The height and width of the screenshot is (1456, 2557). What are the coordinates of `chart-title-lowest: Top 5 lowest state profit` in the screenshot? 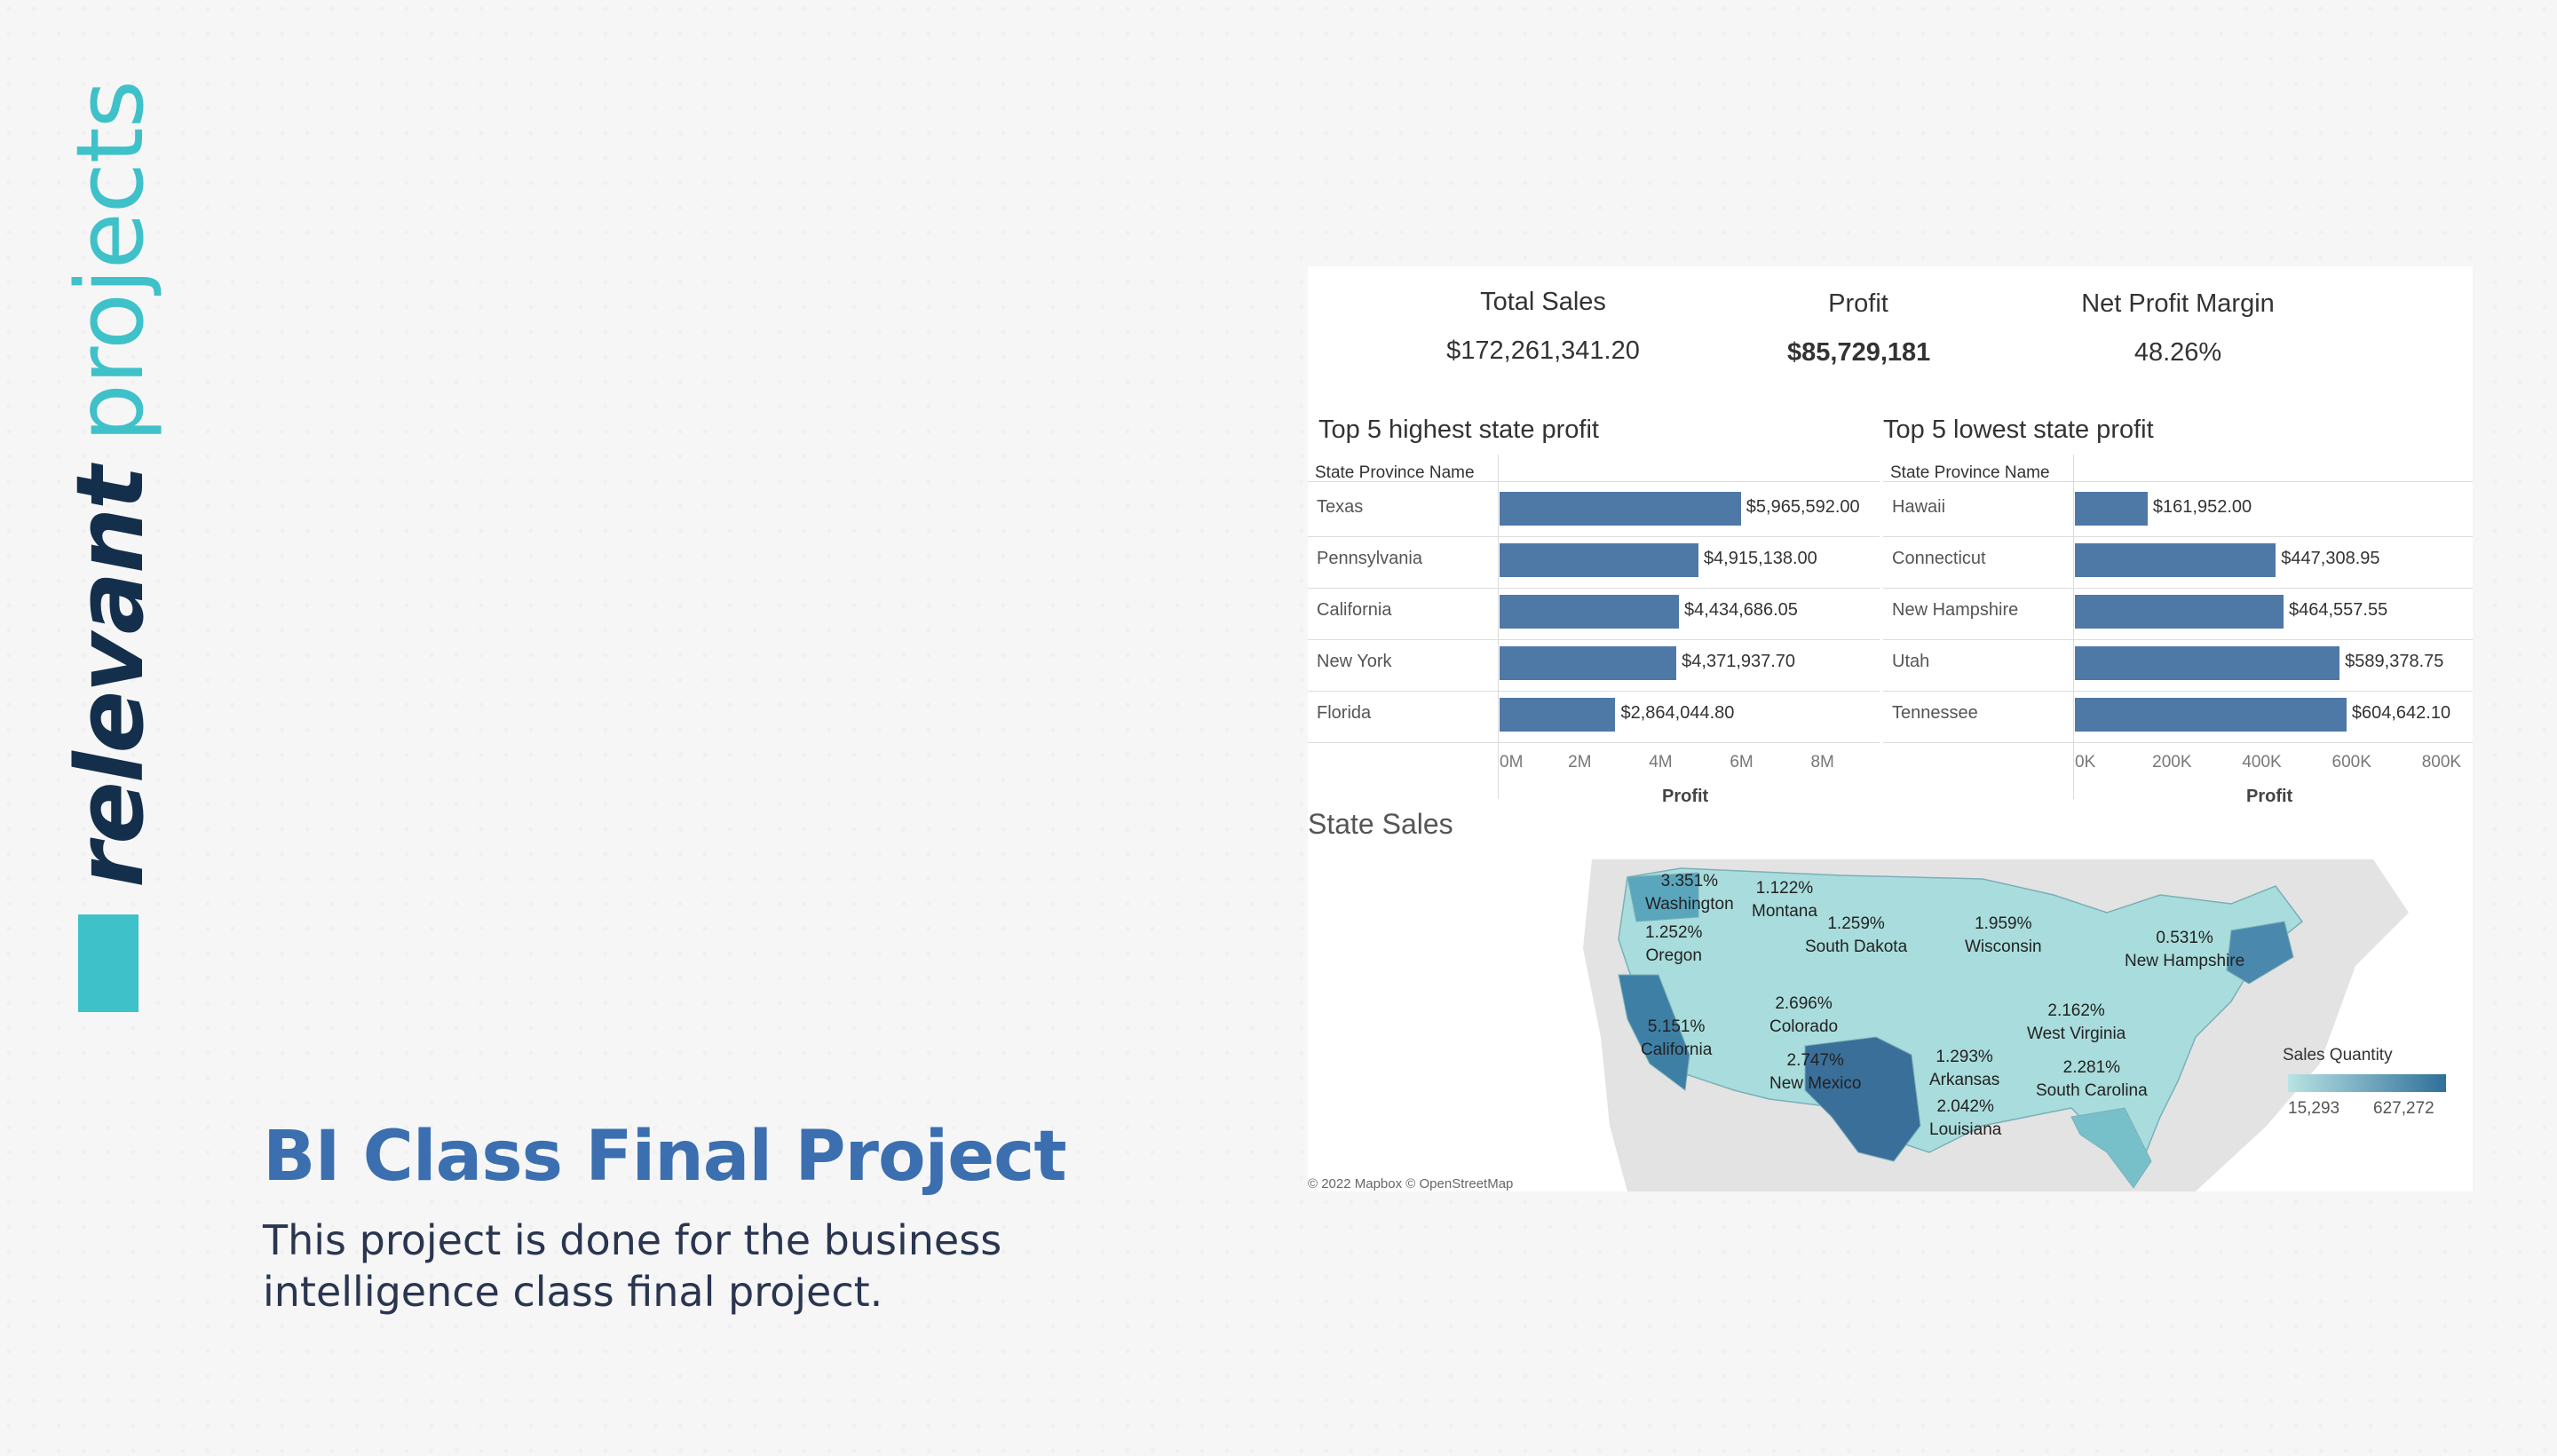 It's located at (2018, 429).